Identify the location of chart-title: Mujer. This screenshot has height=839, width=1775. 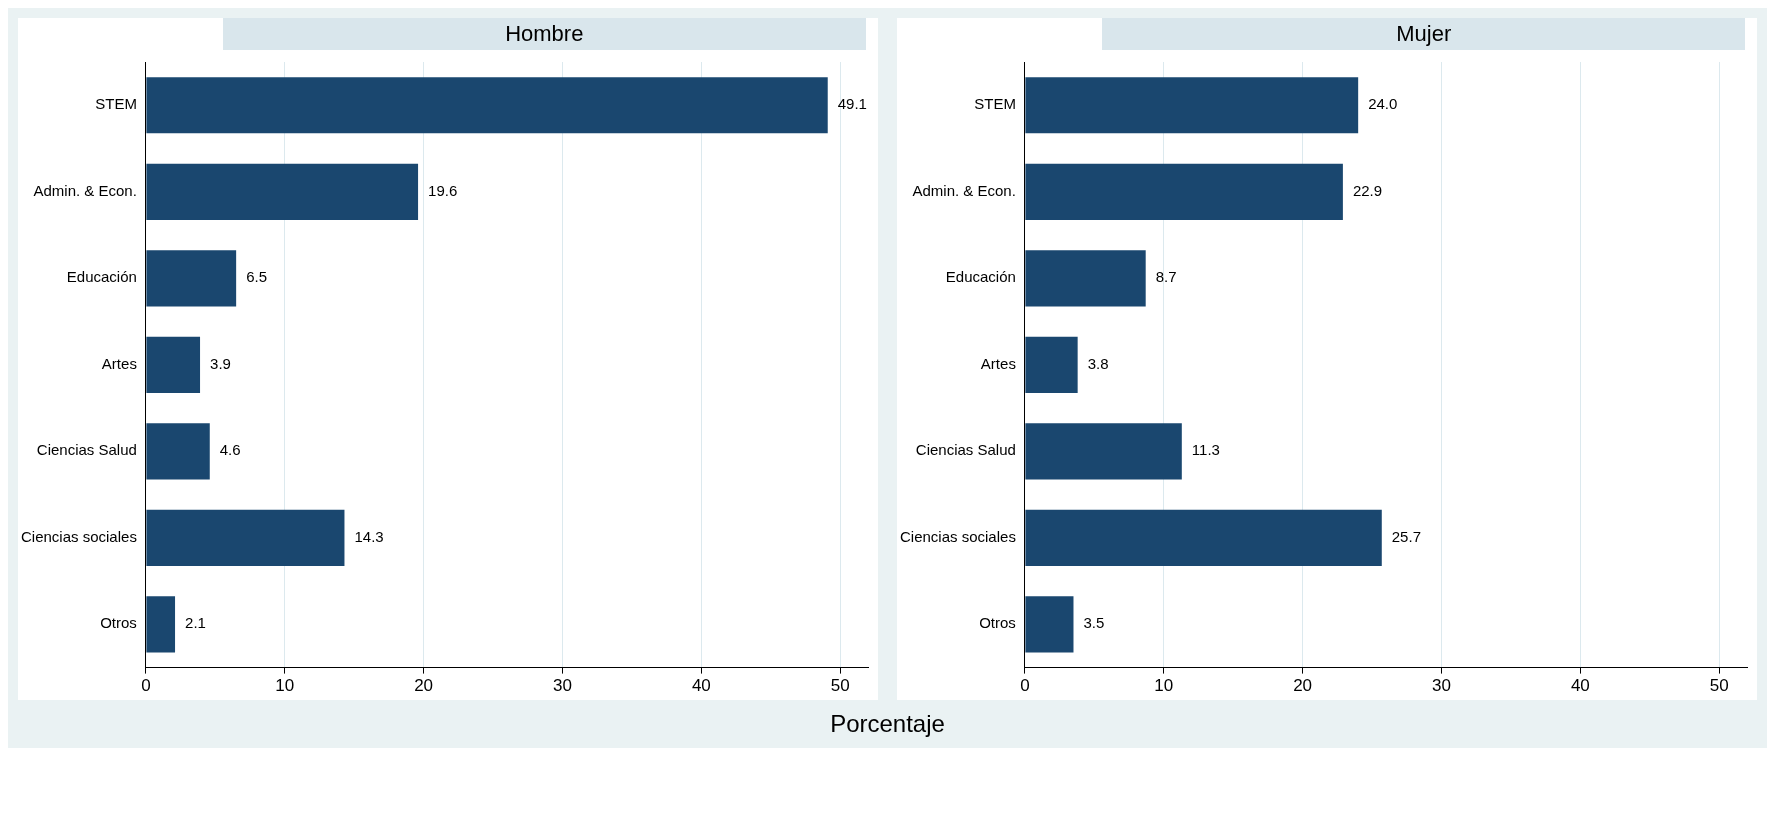
(1424, 34).